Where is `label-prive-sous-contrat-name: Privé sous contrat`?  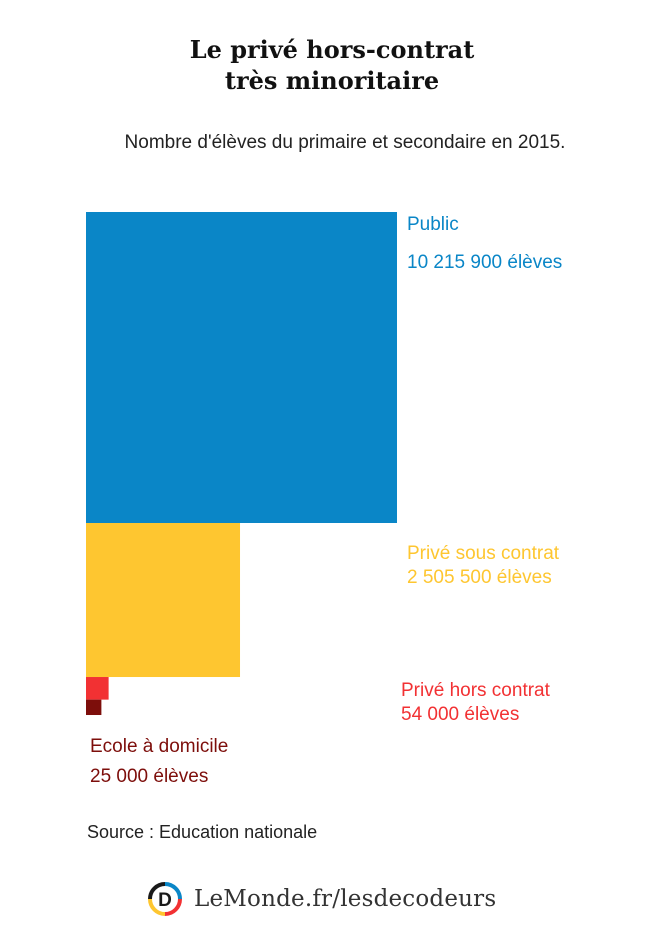
label-prive-sous-contrat-name: Privé sous contrat is located at coordinates (483, 553).